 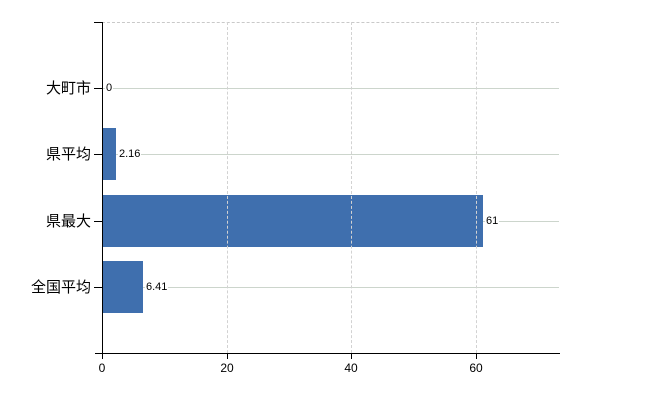 What do you see at coordinates (227, 368) in the screenshot?
I see `x-tick-label-20: 20` at bounding box center [227, 368].